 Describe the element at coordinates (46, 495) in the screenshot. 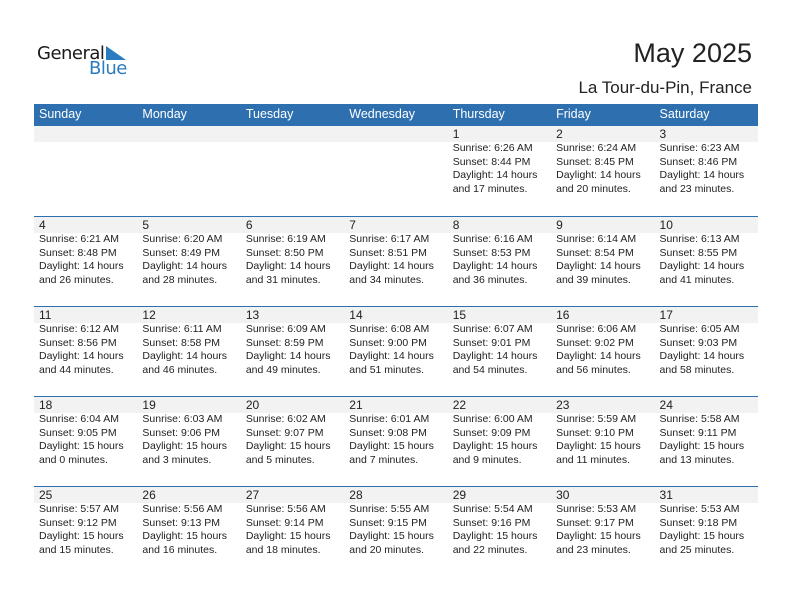

I see `day-number: 25` at that location.